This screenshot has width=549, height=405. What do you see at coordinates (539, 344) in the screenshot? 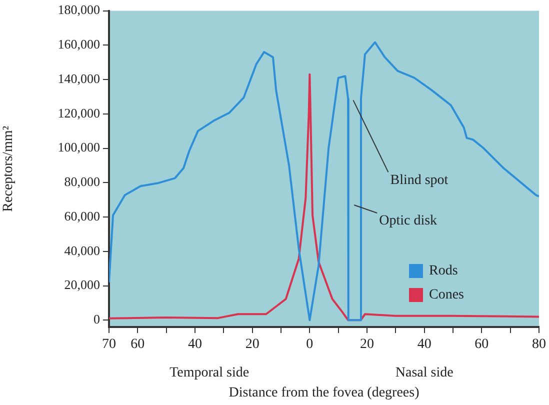
I see `x-tick-label: 80` at bounding box center [539, 344].